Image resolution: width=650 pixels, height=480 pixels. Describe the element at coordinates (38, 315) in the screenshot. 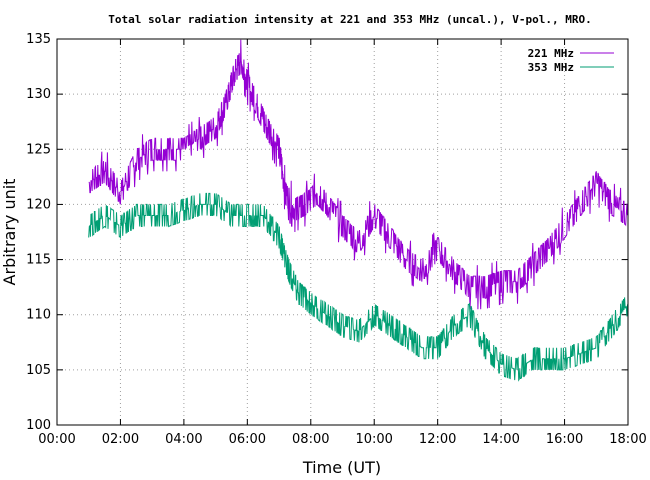

I see `y-tick-label: 110` at that location.